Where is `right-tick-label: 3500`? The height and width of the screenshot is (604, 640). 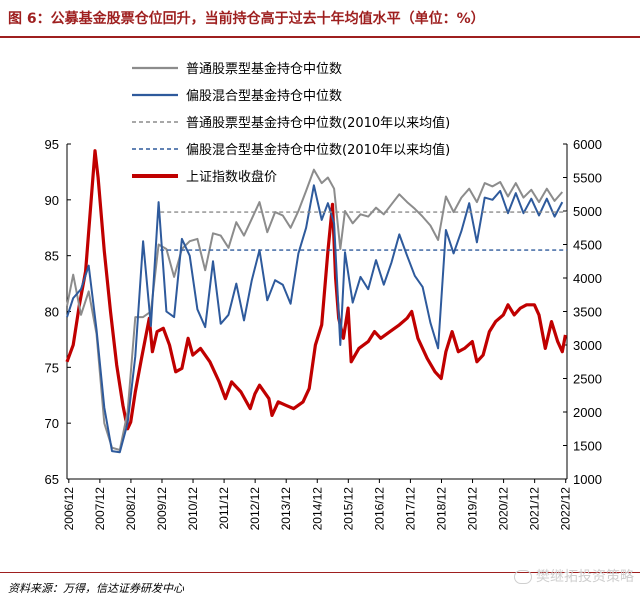
right-tick-label: 3500 is located at coordinates (587, 312).